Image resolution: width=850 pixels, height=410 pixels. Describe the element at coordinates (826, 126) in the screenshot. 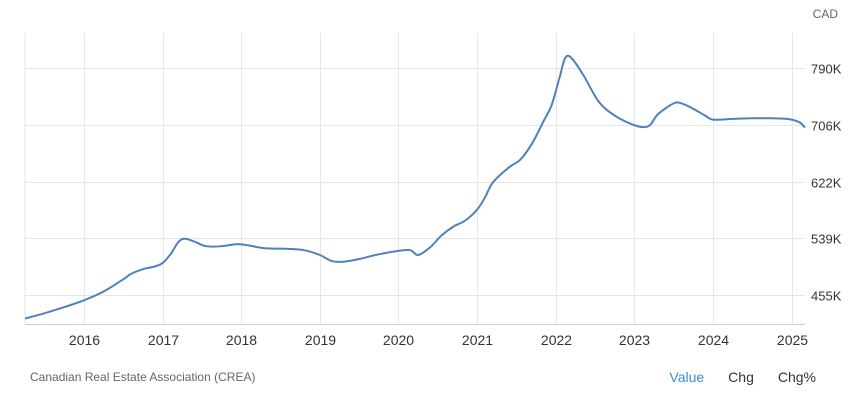

I see `y-tick-label: 706K` at that location.